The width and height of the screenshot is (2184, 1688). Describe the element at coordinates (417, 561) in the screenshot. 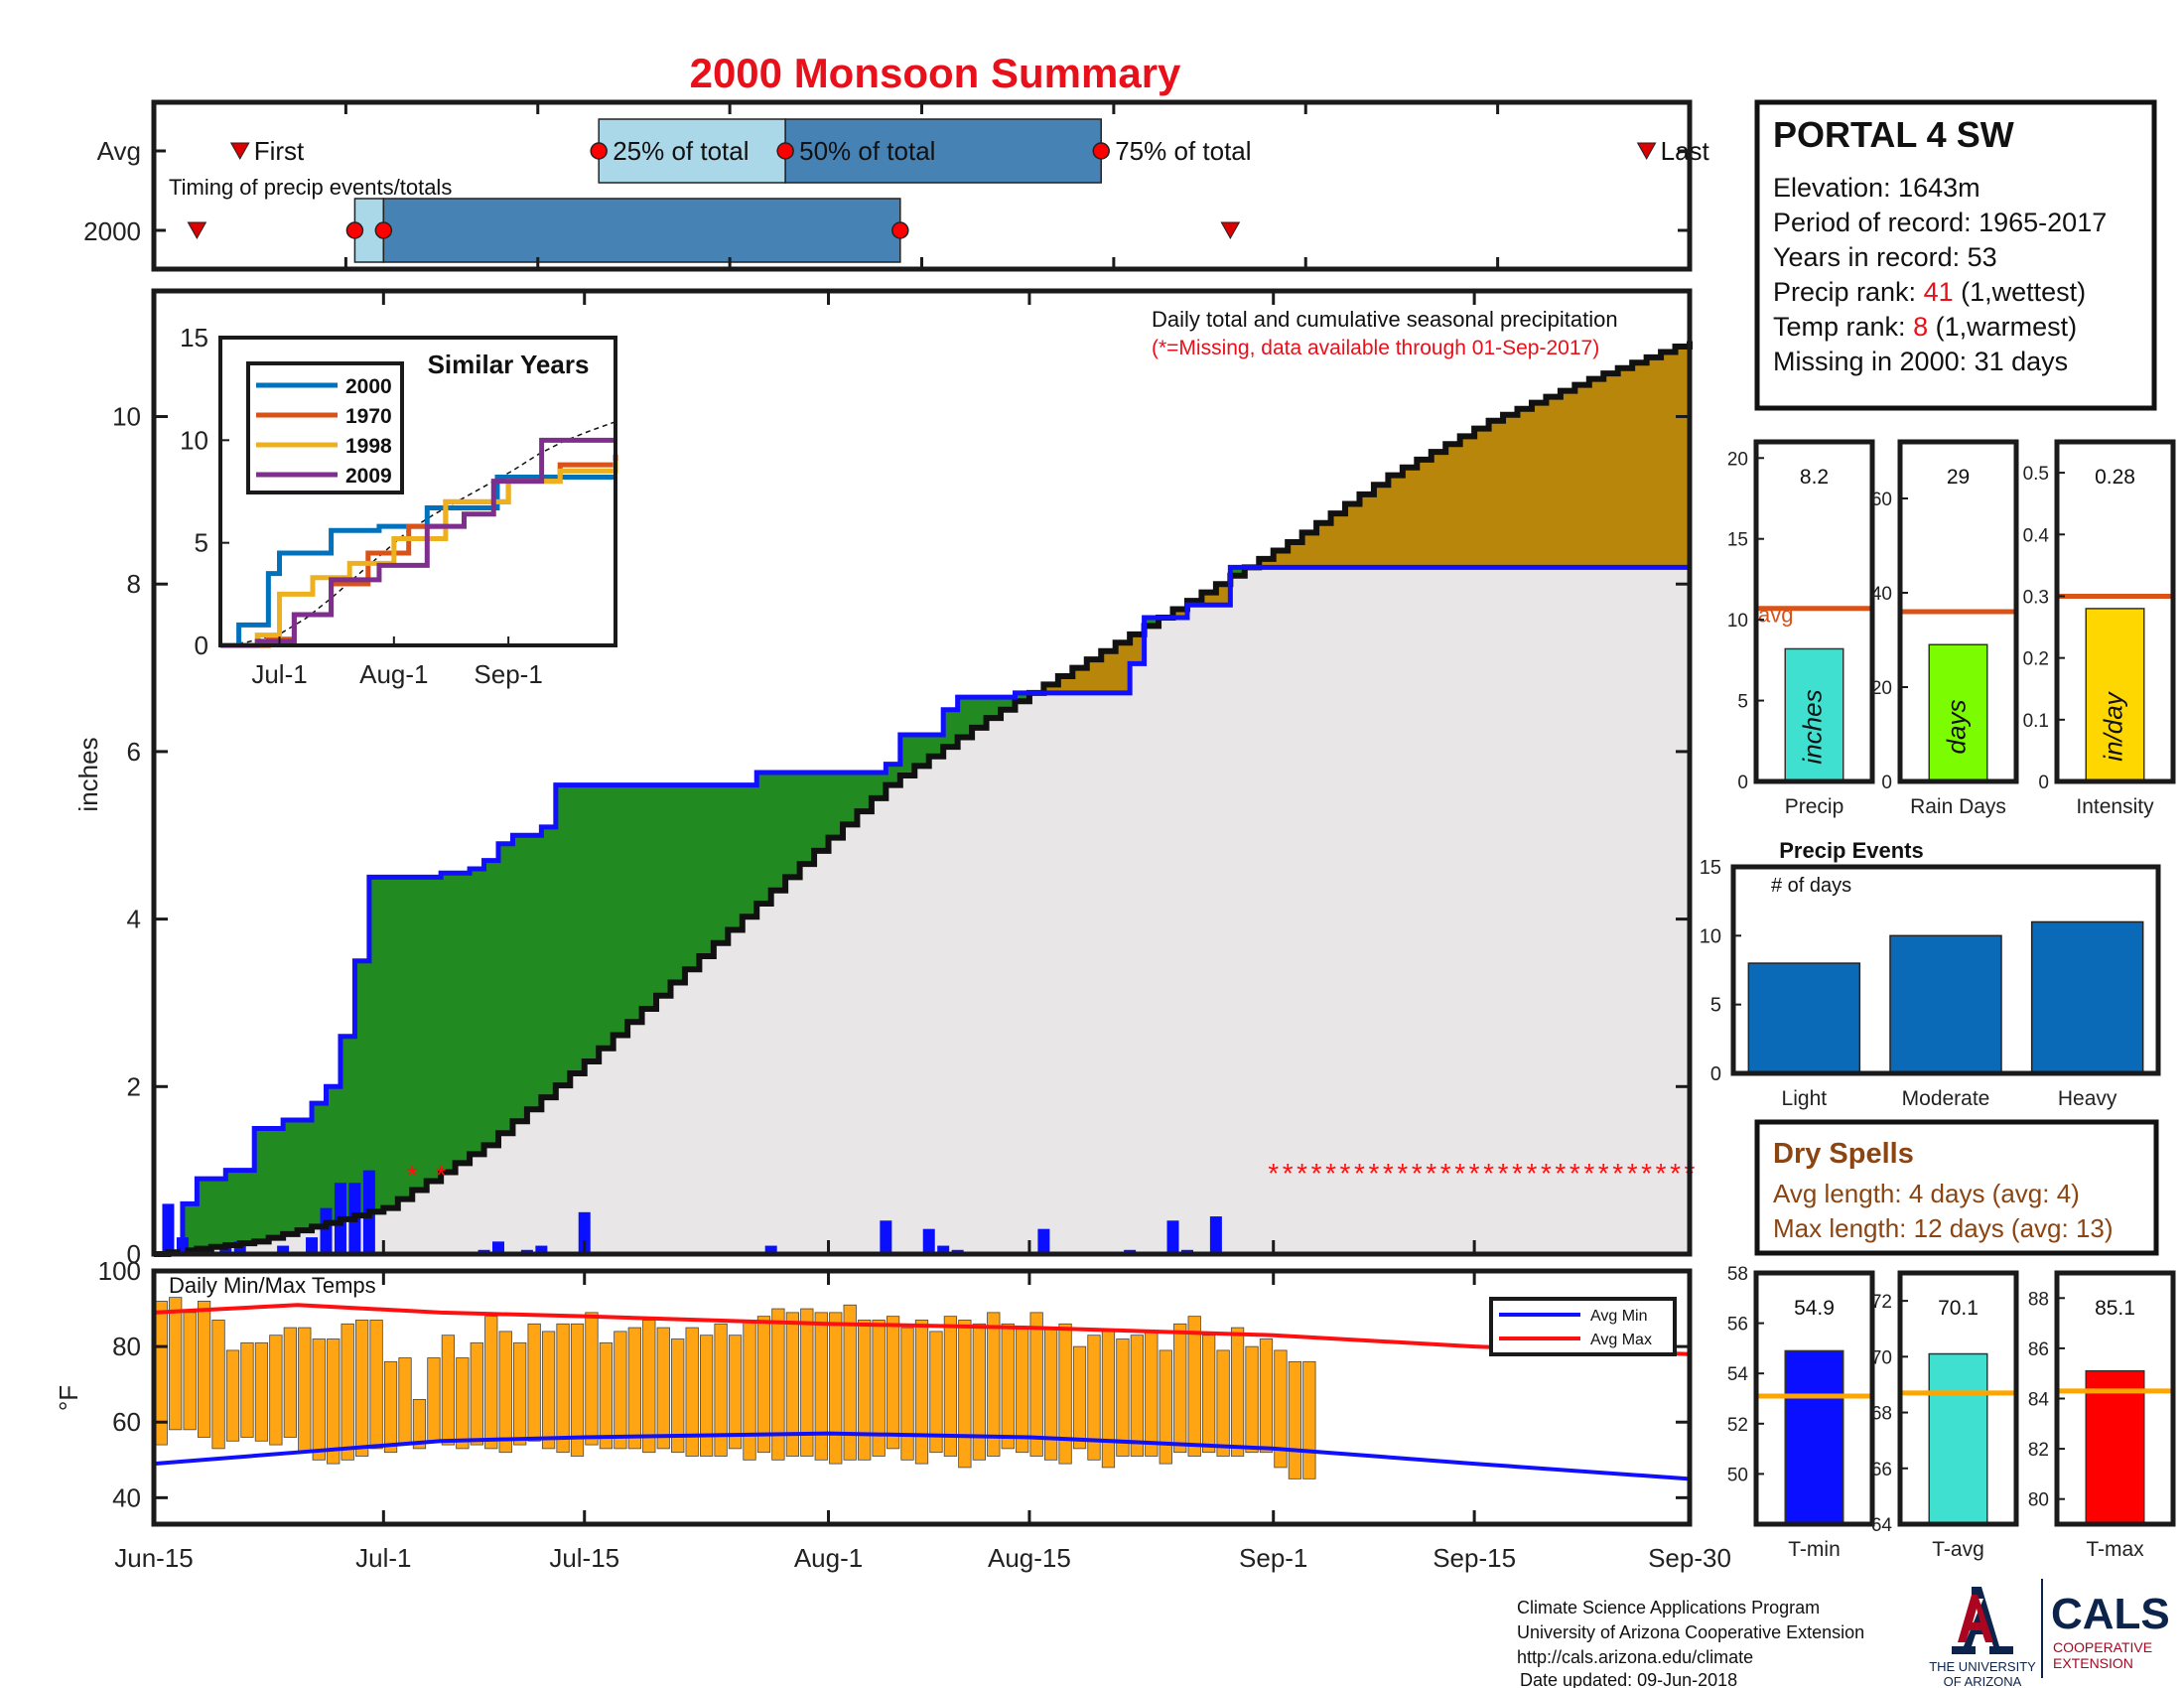

I see `inset-series-2000` at that location.